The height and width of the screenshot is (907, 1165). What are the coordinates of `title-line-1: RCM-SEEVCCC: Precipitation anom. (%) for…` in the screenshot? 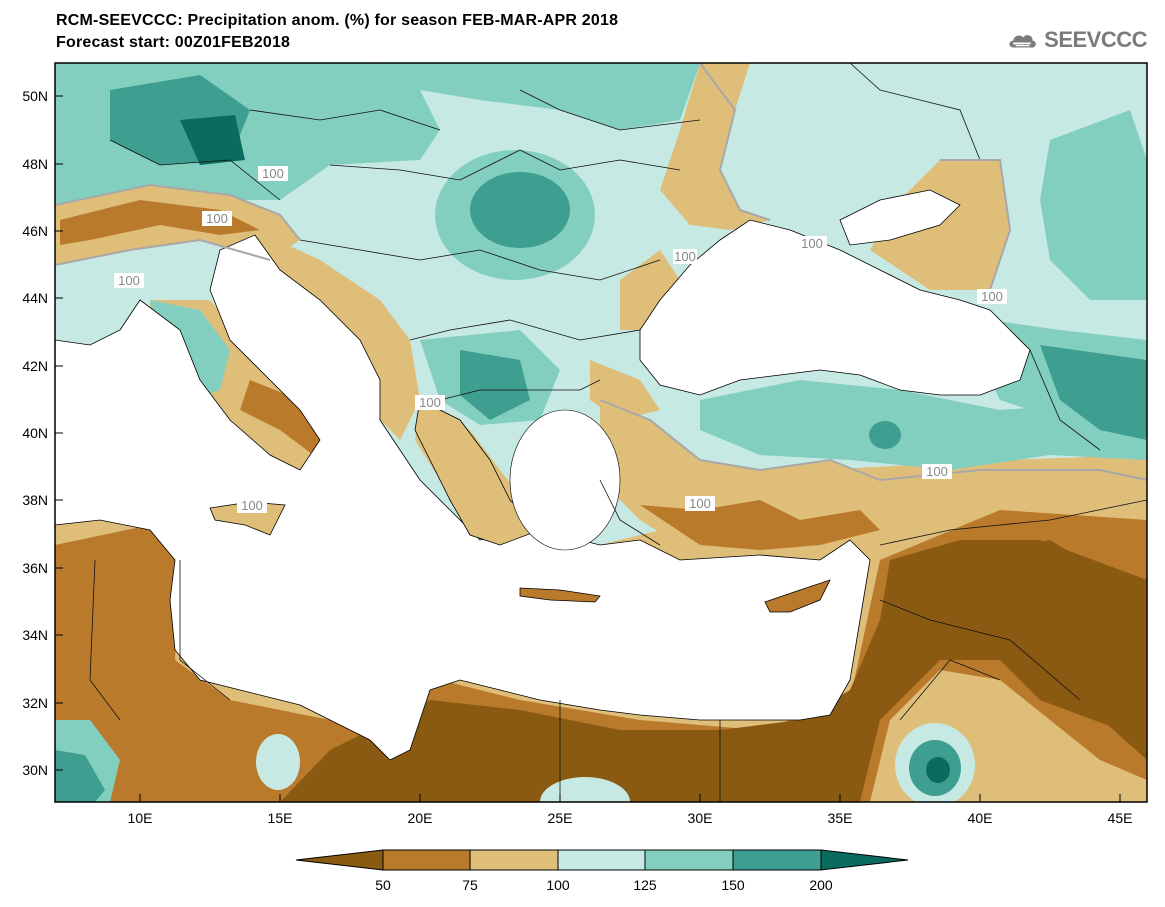 It's located at (337, 20).